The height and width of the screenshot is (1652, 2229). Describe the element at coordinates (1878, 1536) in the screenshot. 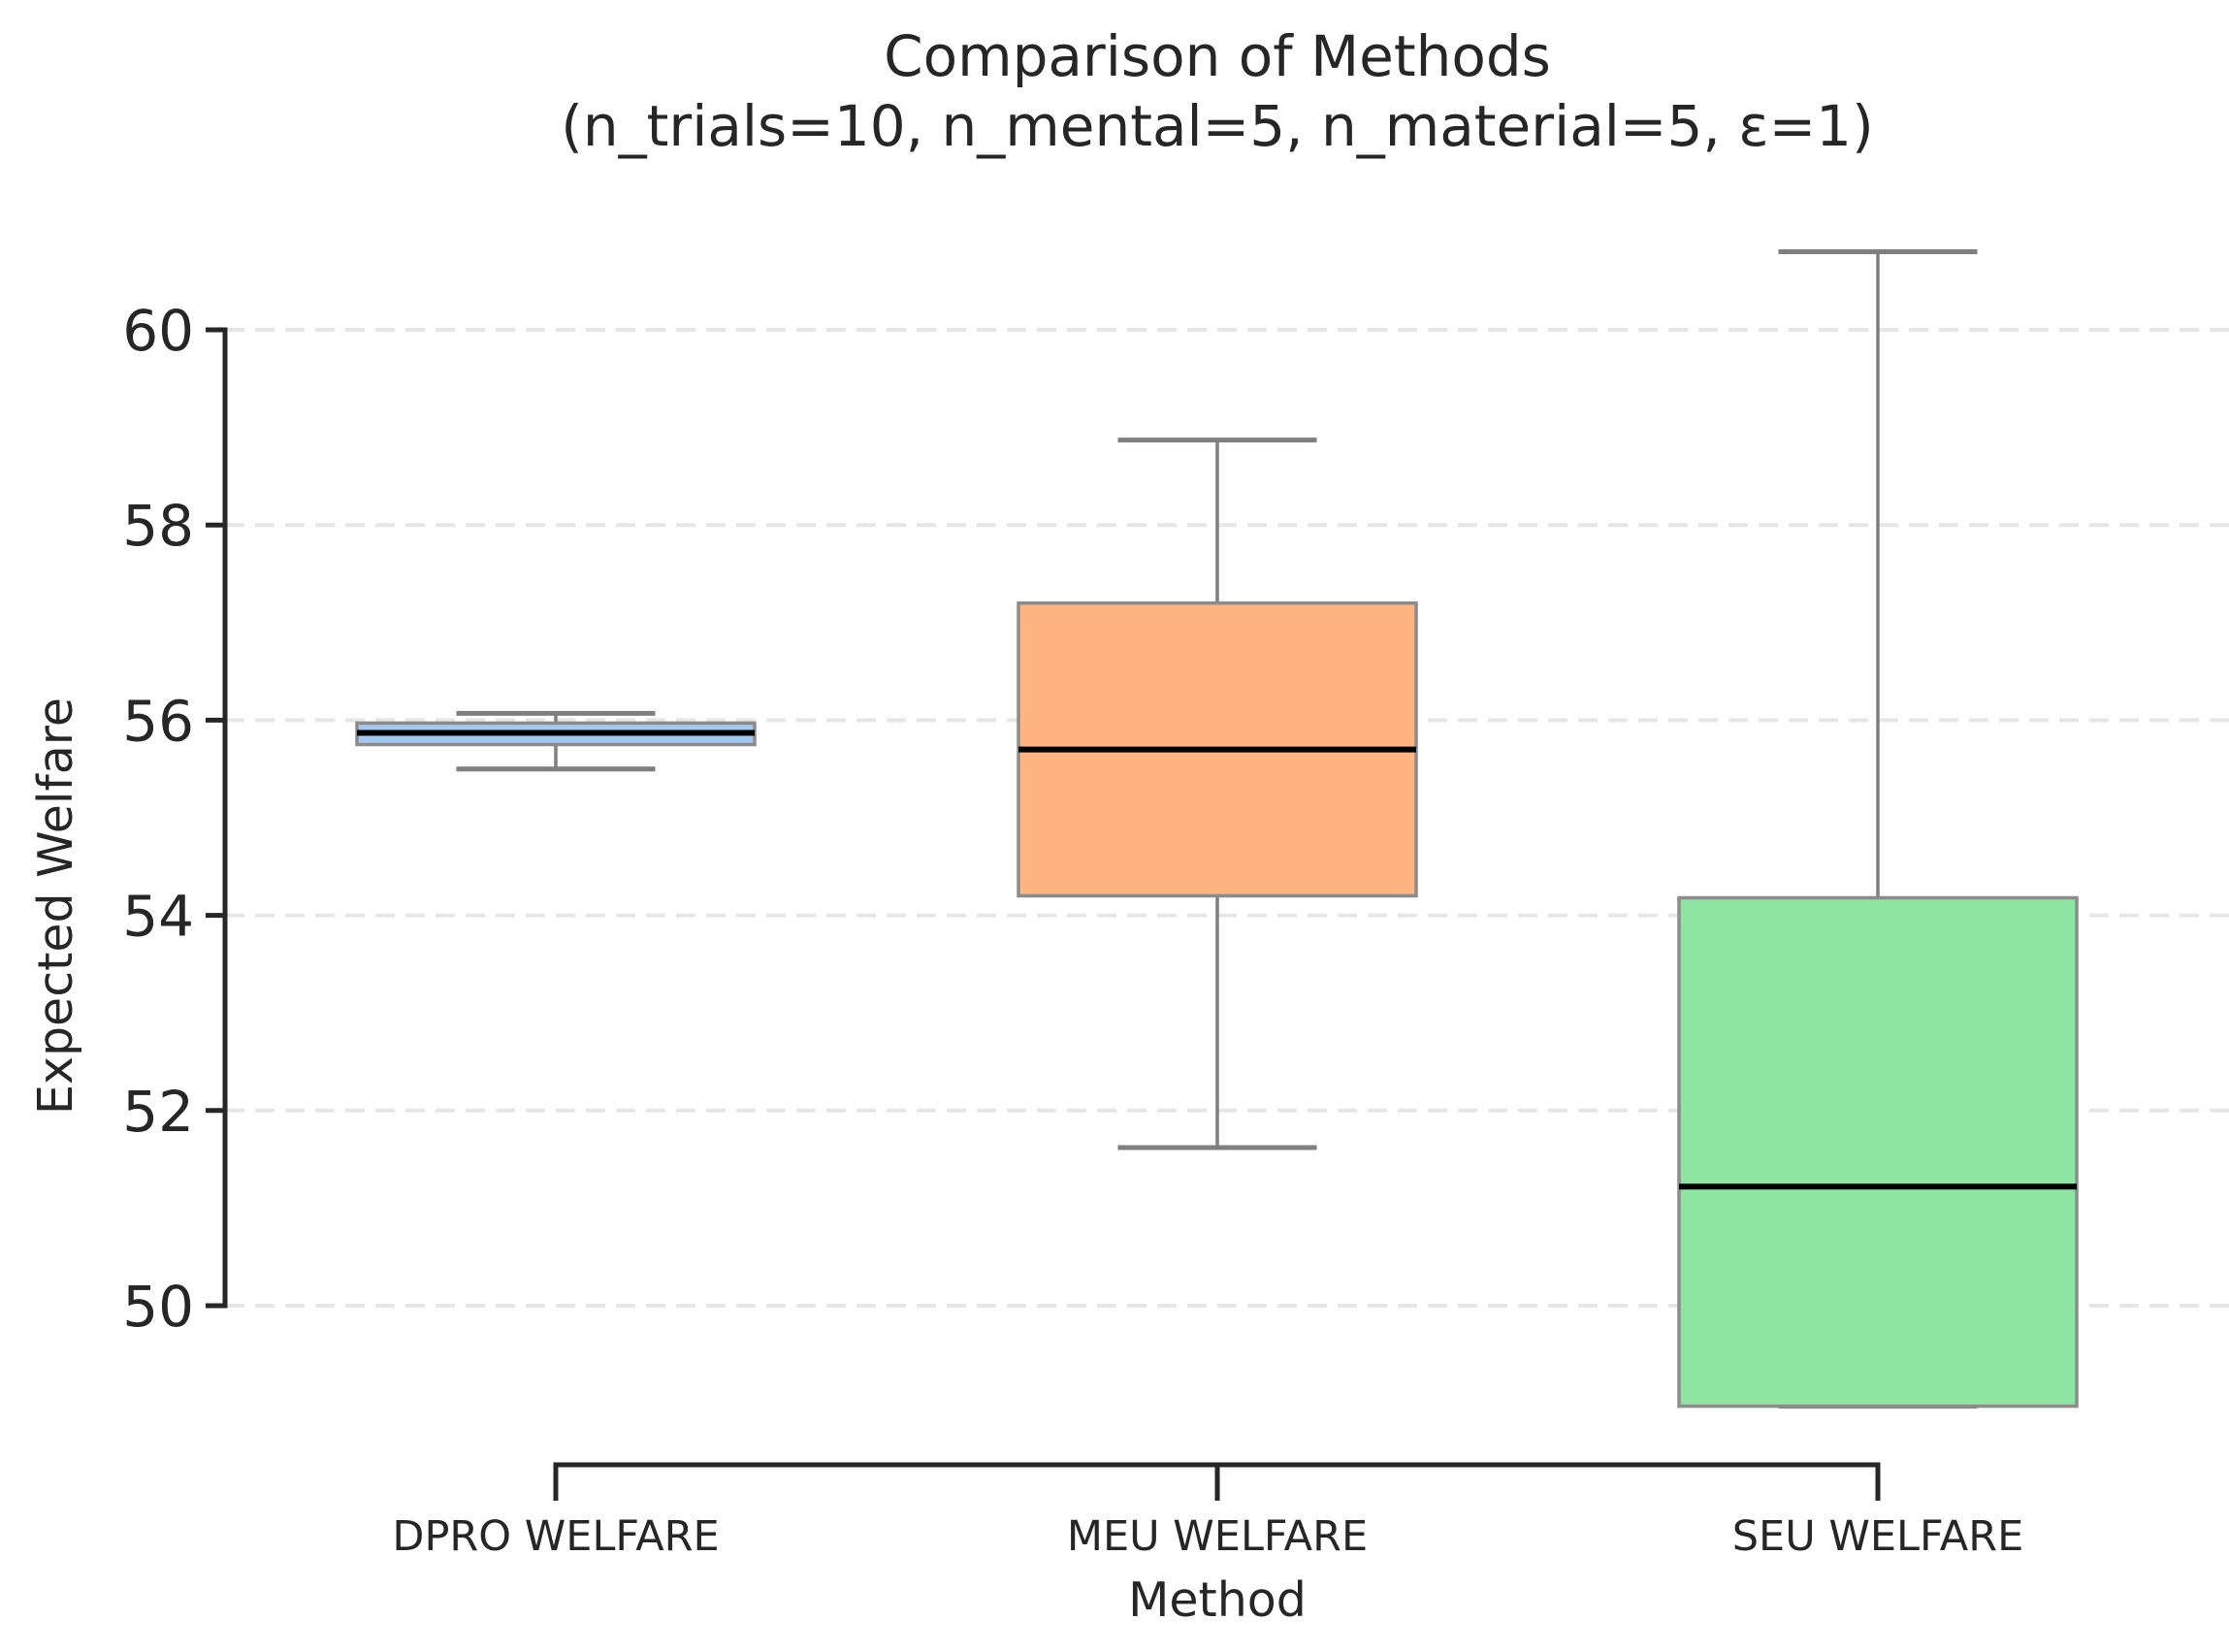

I see `x-tick-label: SEU WELFARE` at that location.